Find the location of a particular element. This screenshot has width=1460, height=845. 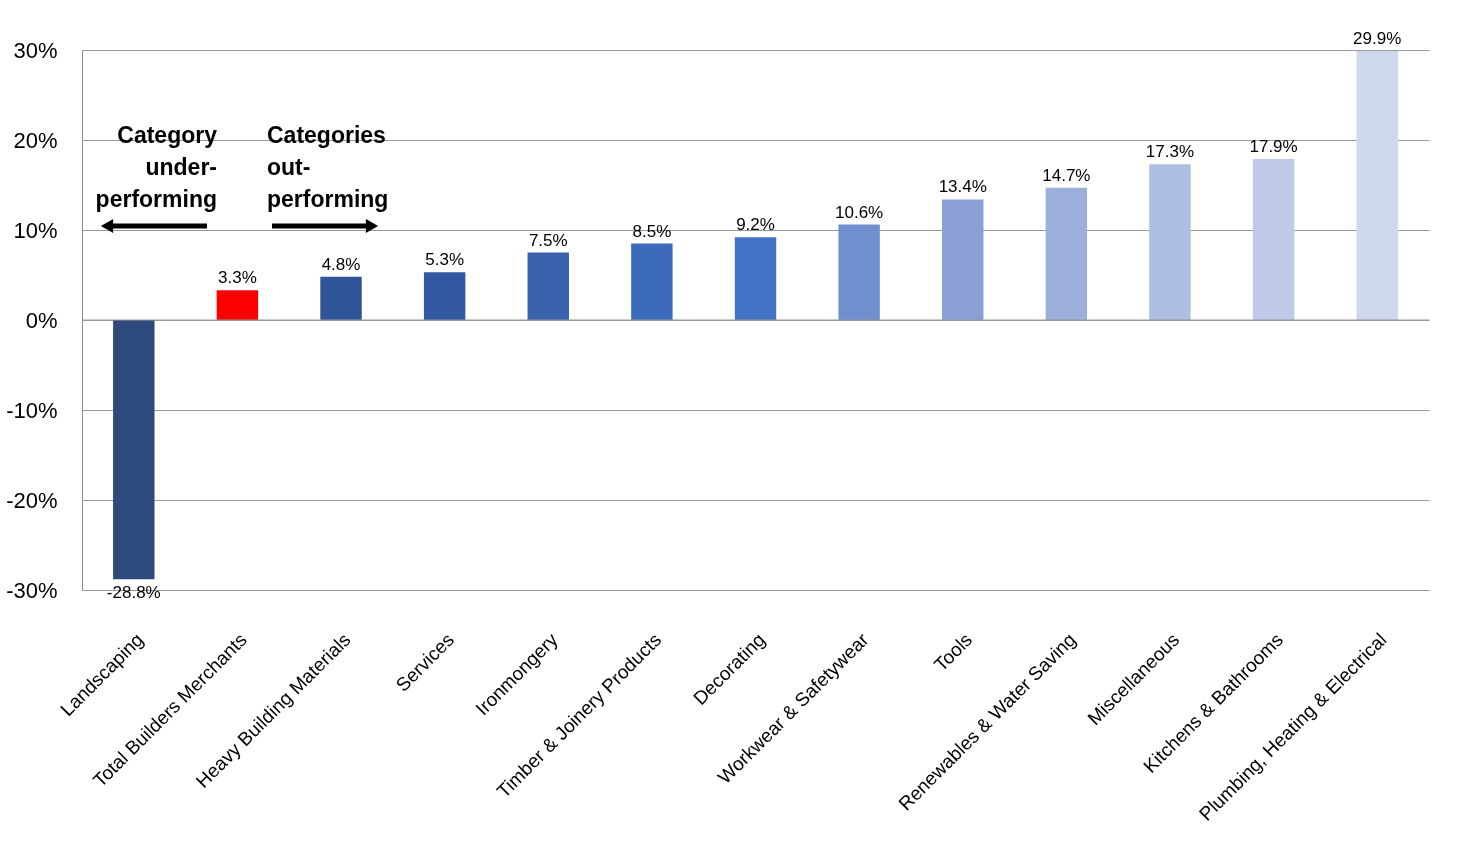

y-tick-label: 30% is located at coordinates (35, 50).